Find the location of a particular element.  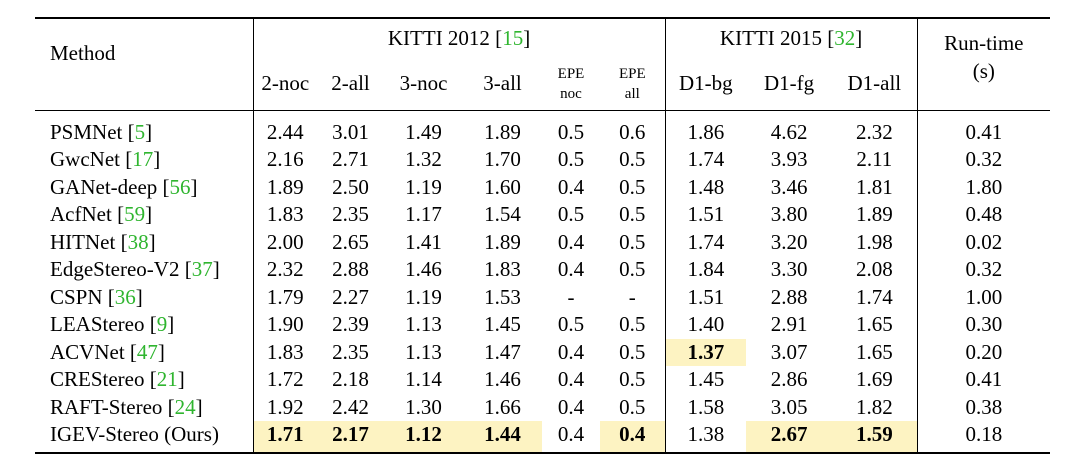

method-name-cell: HITNet [38] is located at coordinates (103, 241).